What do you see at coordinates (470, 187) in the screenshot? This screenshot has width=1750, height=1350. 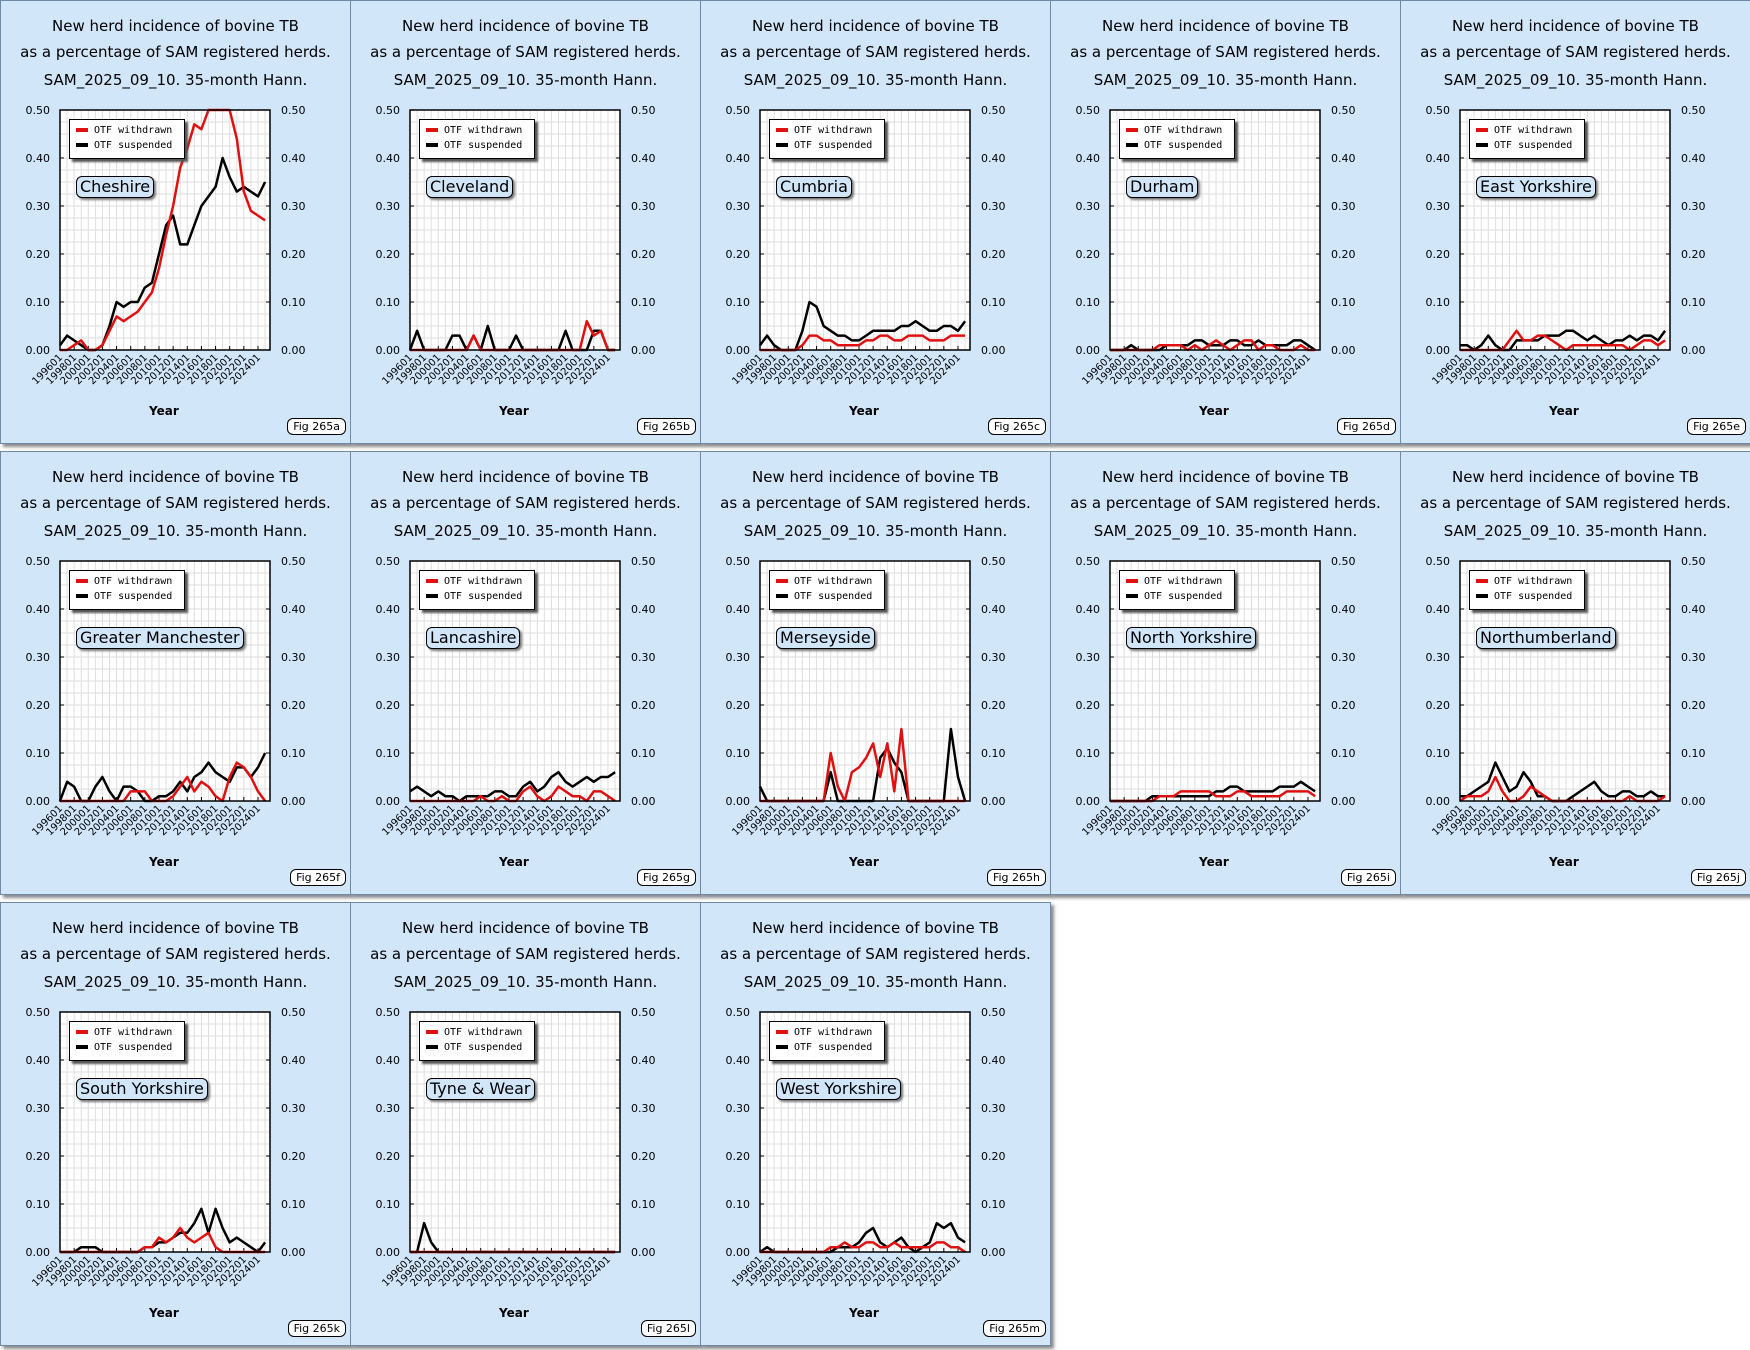 I see `region-label: Cleveland` at bounding box center [470, 187].